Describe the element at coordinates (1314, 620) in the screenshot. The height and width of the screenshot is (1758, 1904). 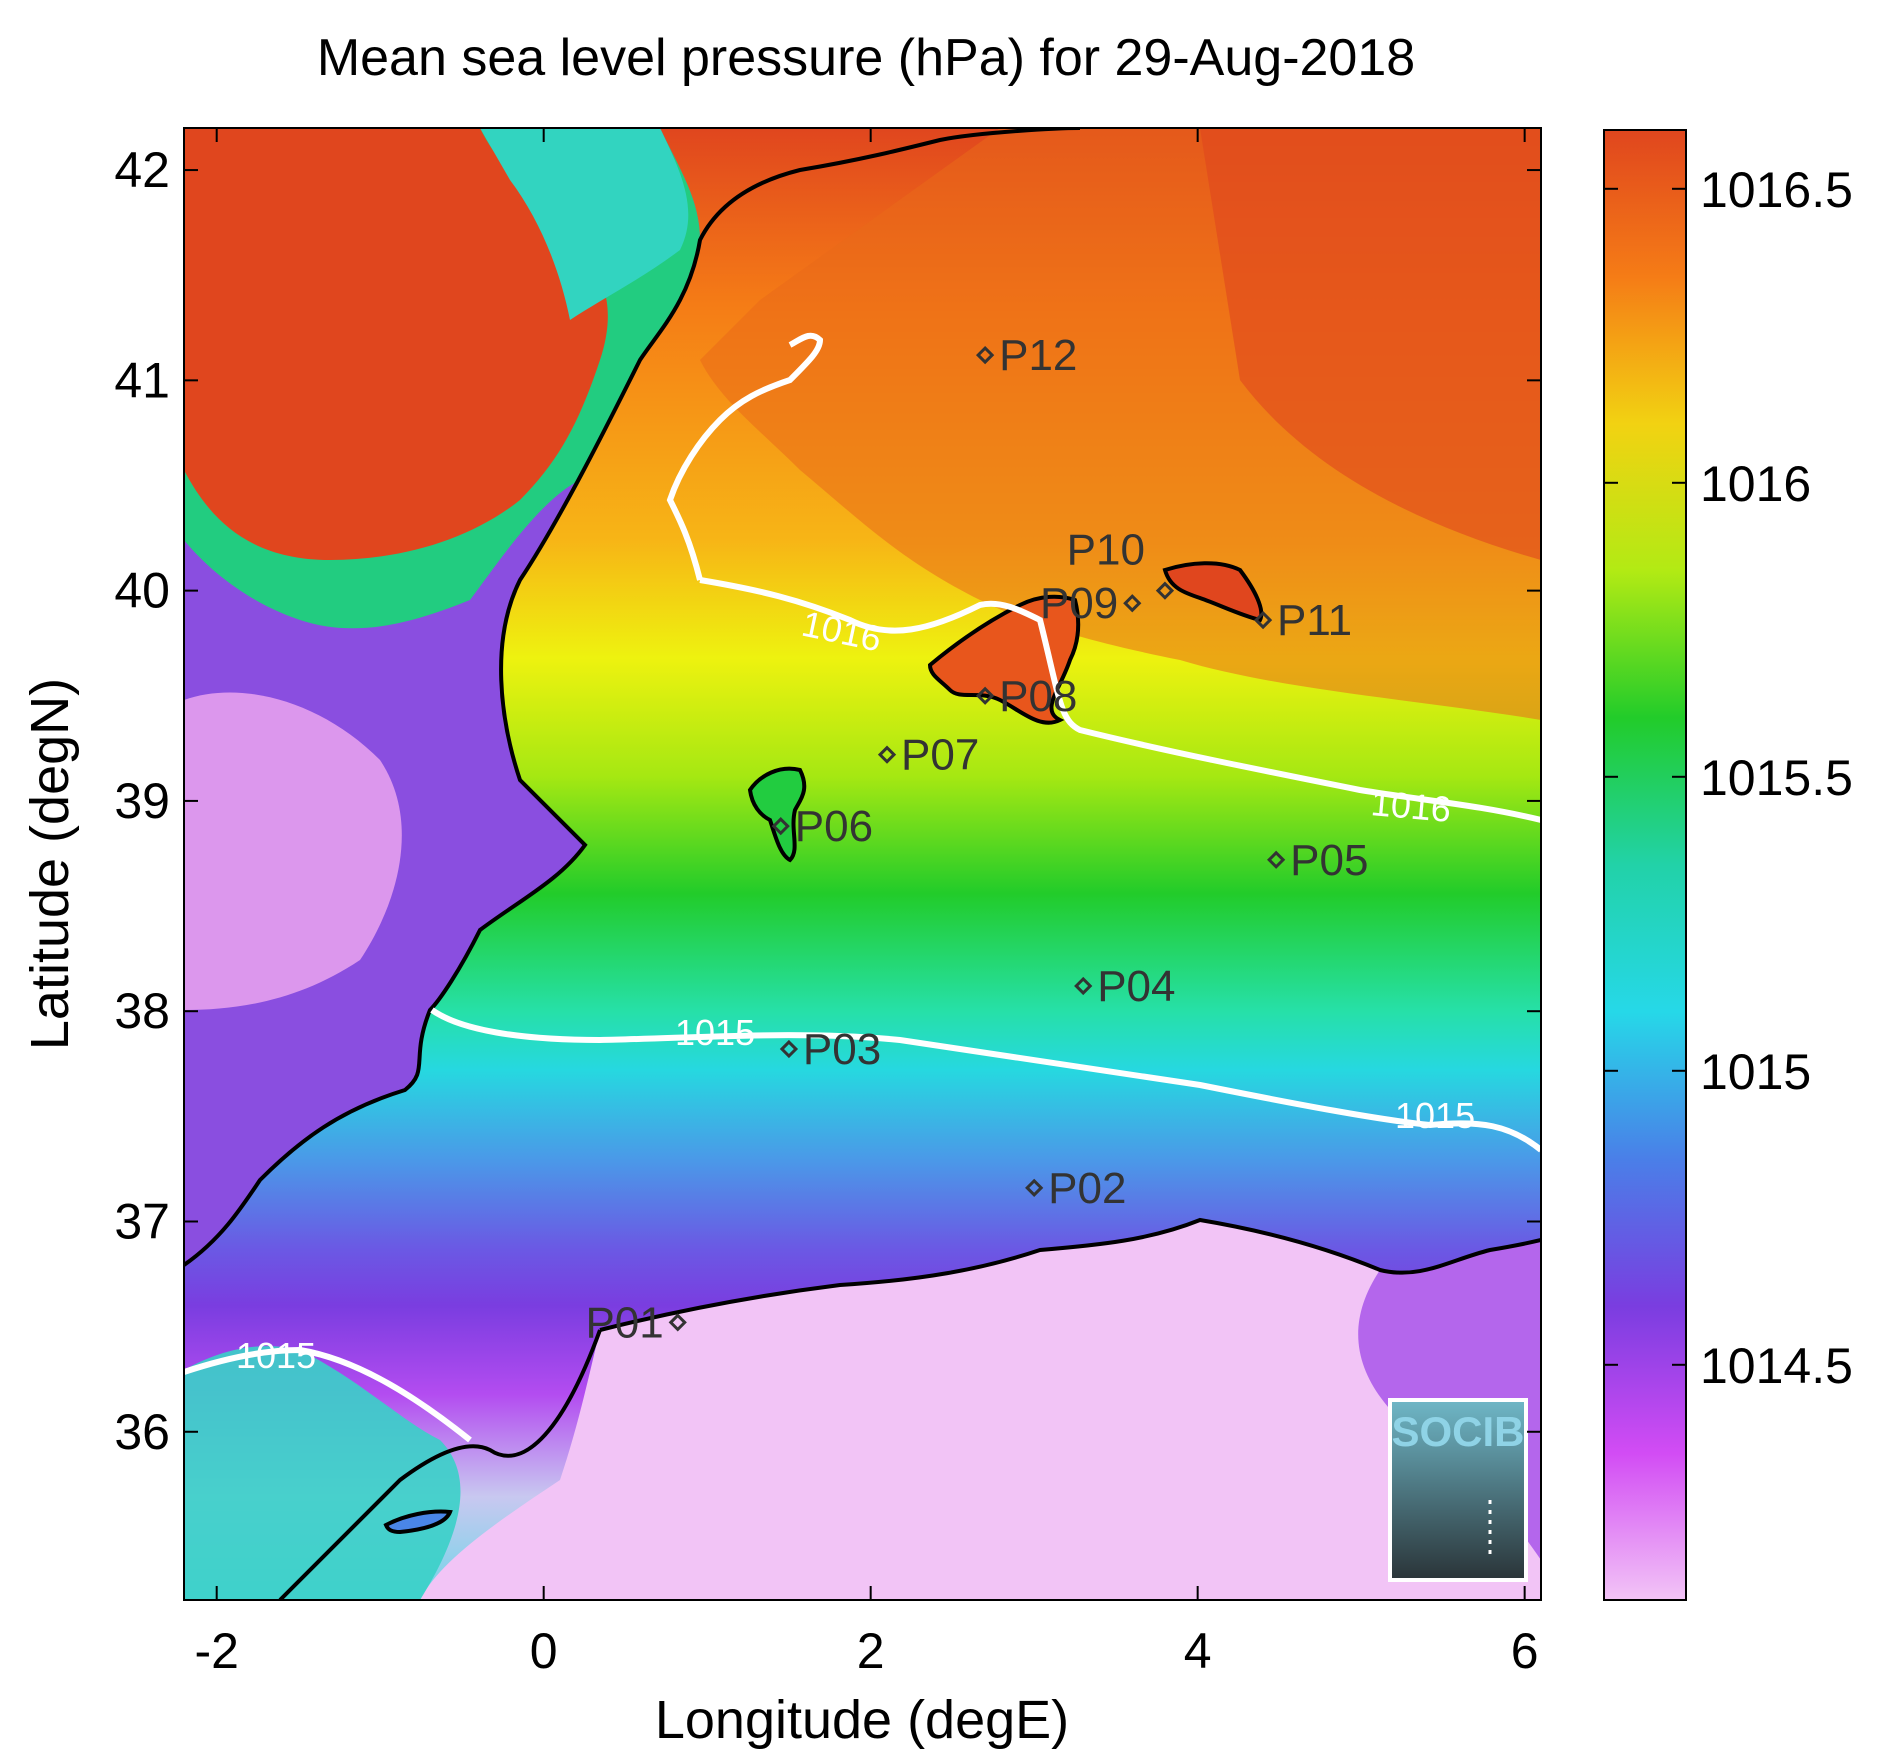
I see `station-label: P11` at that location.